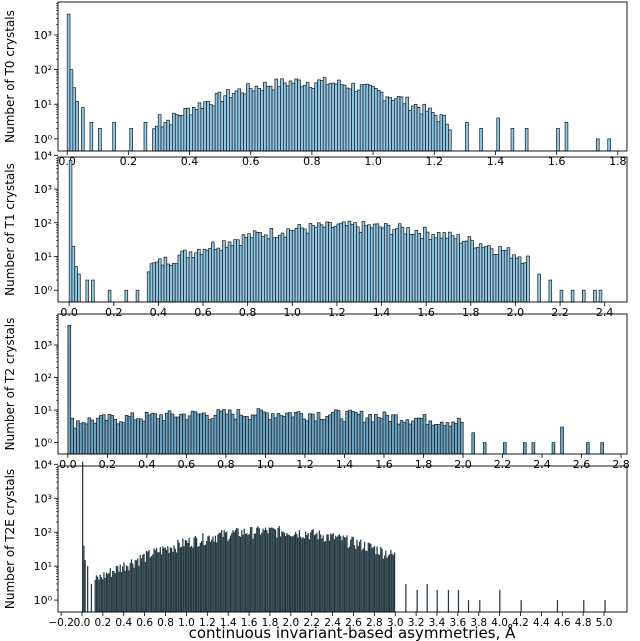 Image resolution: width=640 pixels, height=641 pixels. I want to click on x-tick-label: 1.0, so click(373, 161).